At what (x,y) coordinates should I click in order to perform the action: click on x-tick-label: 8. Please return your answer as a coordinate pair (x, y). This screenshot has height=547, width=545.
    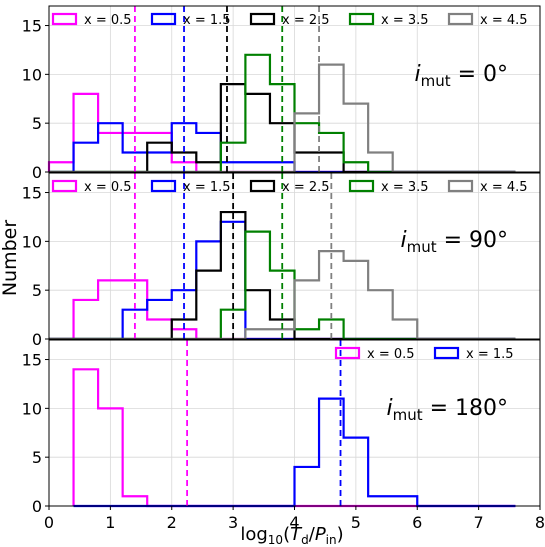
    Looking at the image, I should click on (540, 522).